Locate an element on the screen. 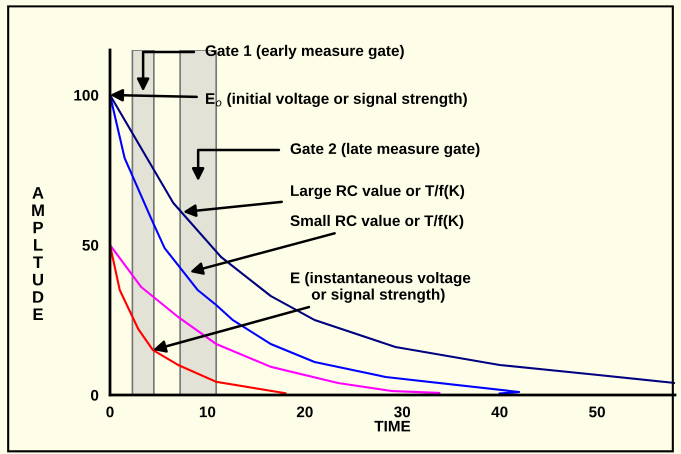 This screenshot has width=681, height=454. y-tick-label: 100 is located at coordinates (86, 95).